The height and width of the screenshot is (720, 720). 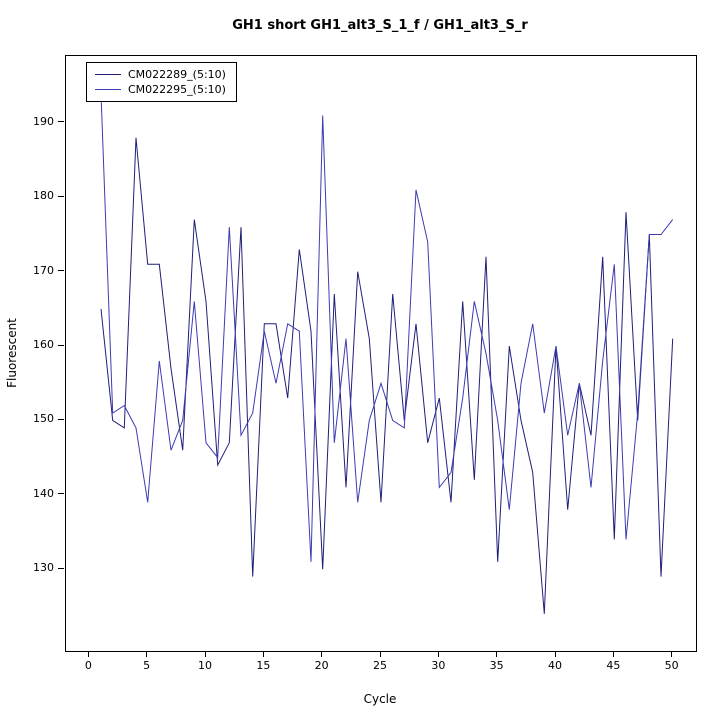 What do you see at coordinates (380, 25) in the screenshot?
I see `chart-title: GH1 short GH1_alt3_S_1_f / GH1_alt3_S_r` at bounding box center [380, 25].